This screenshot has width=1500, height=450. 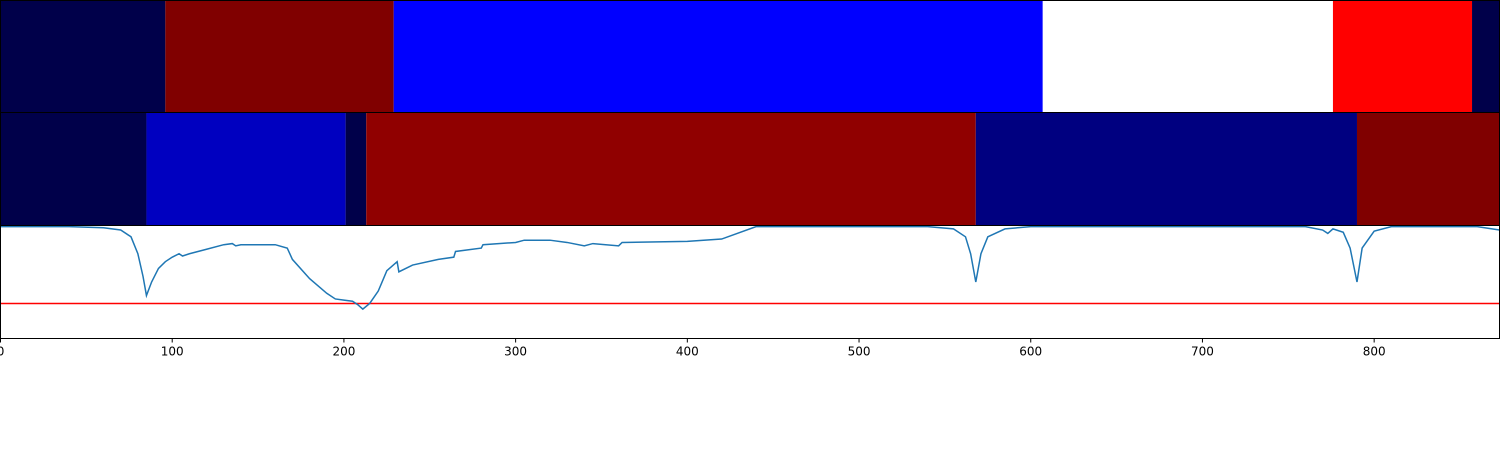 I want to click on x-tick-label: 600, so click(x=1030, y=351).